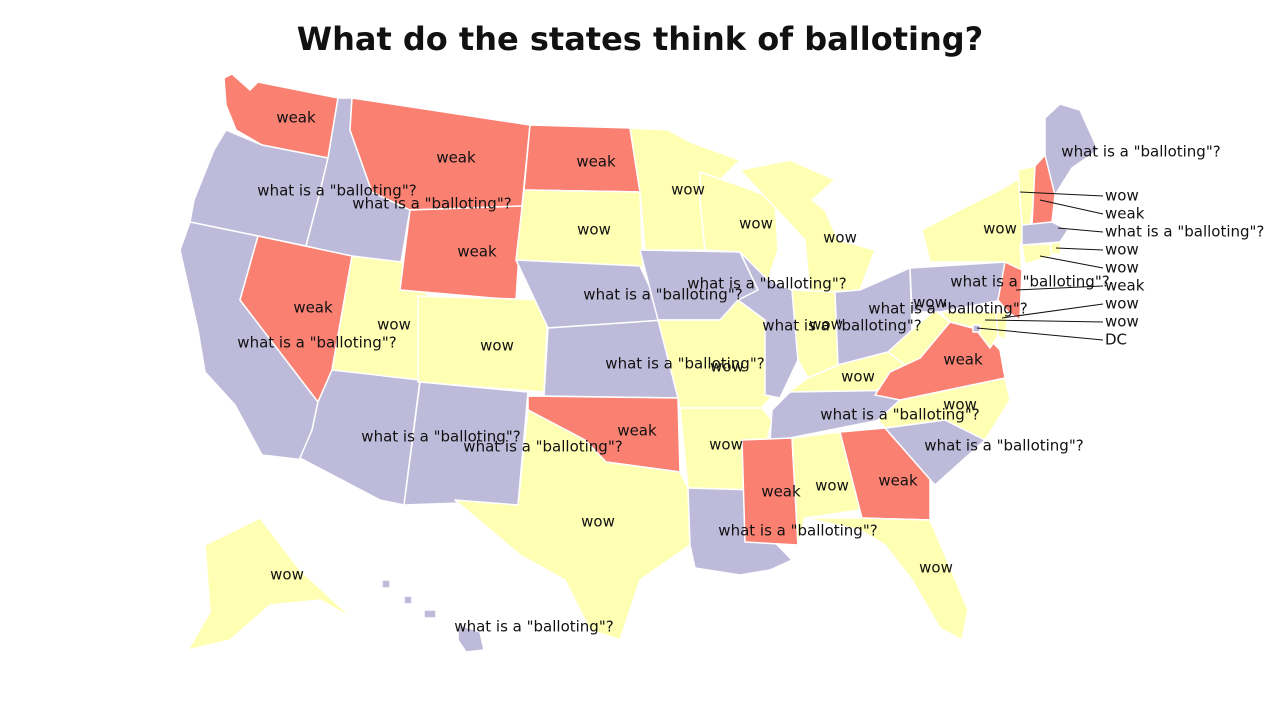 Image resolution: width=1280 pixels, height=720 pixels. Describe the element at coordinates (766, 284) in the screenshot. I see `state-label-ia: what is a "balloting"?` at that location.